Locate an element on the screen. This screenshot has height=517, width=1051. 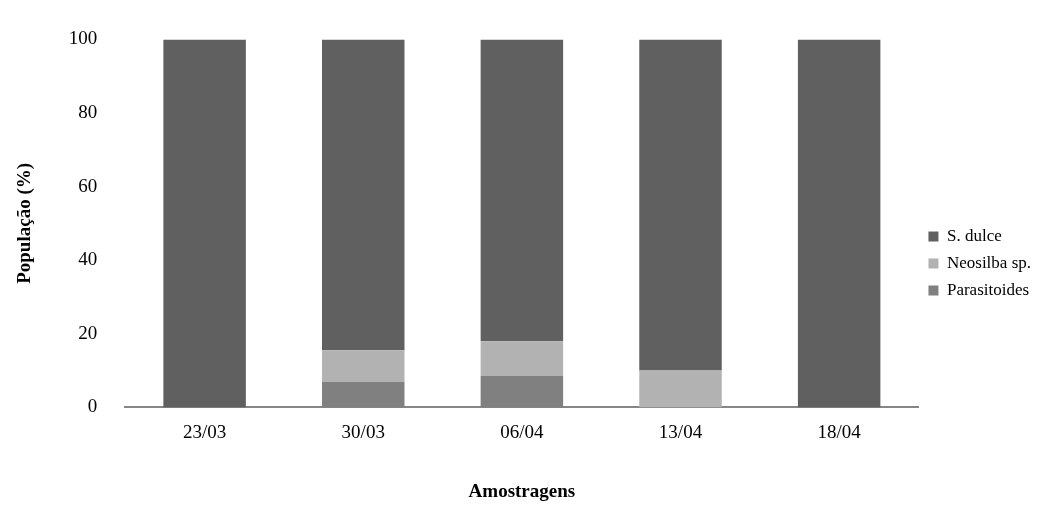
legend-label: Neosilba sp. is located at coordinates (988, 262).